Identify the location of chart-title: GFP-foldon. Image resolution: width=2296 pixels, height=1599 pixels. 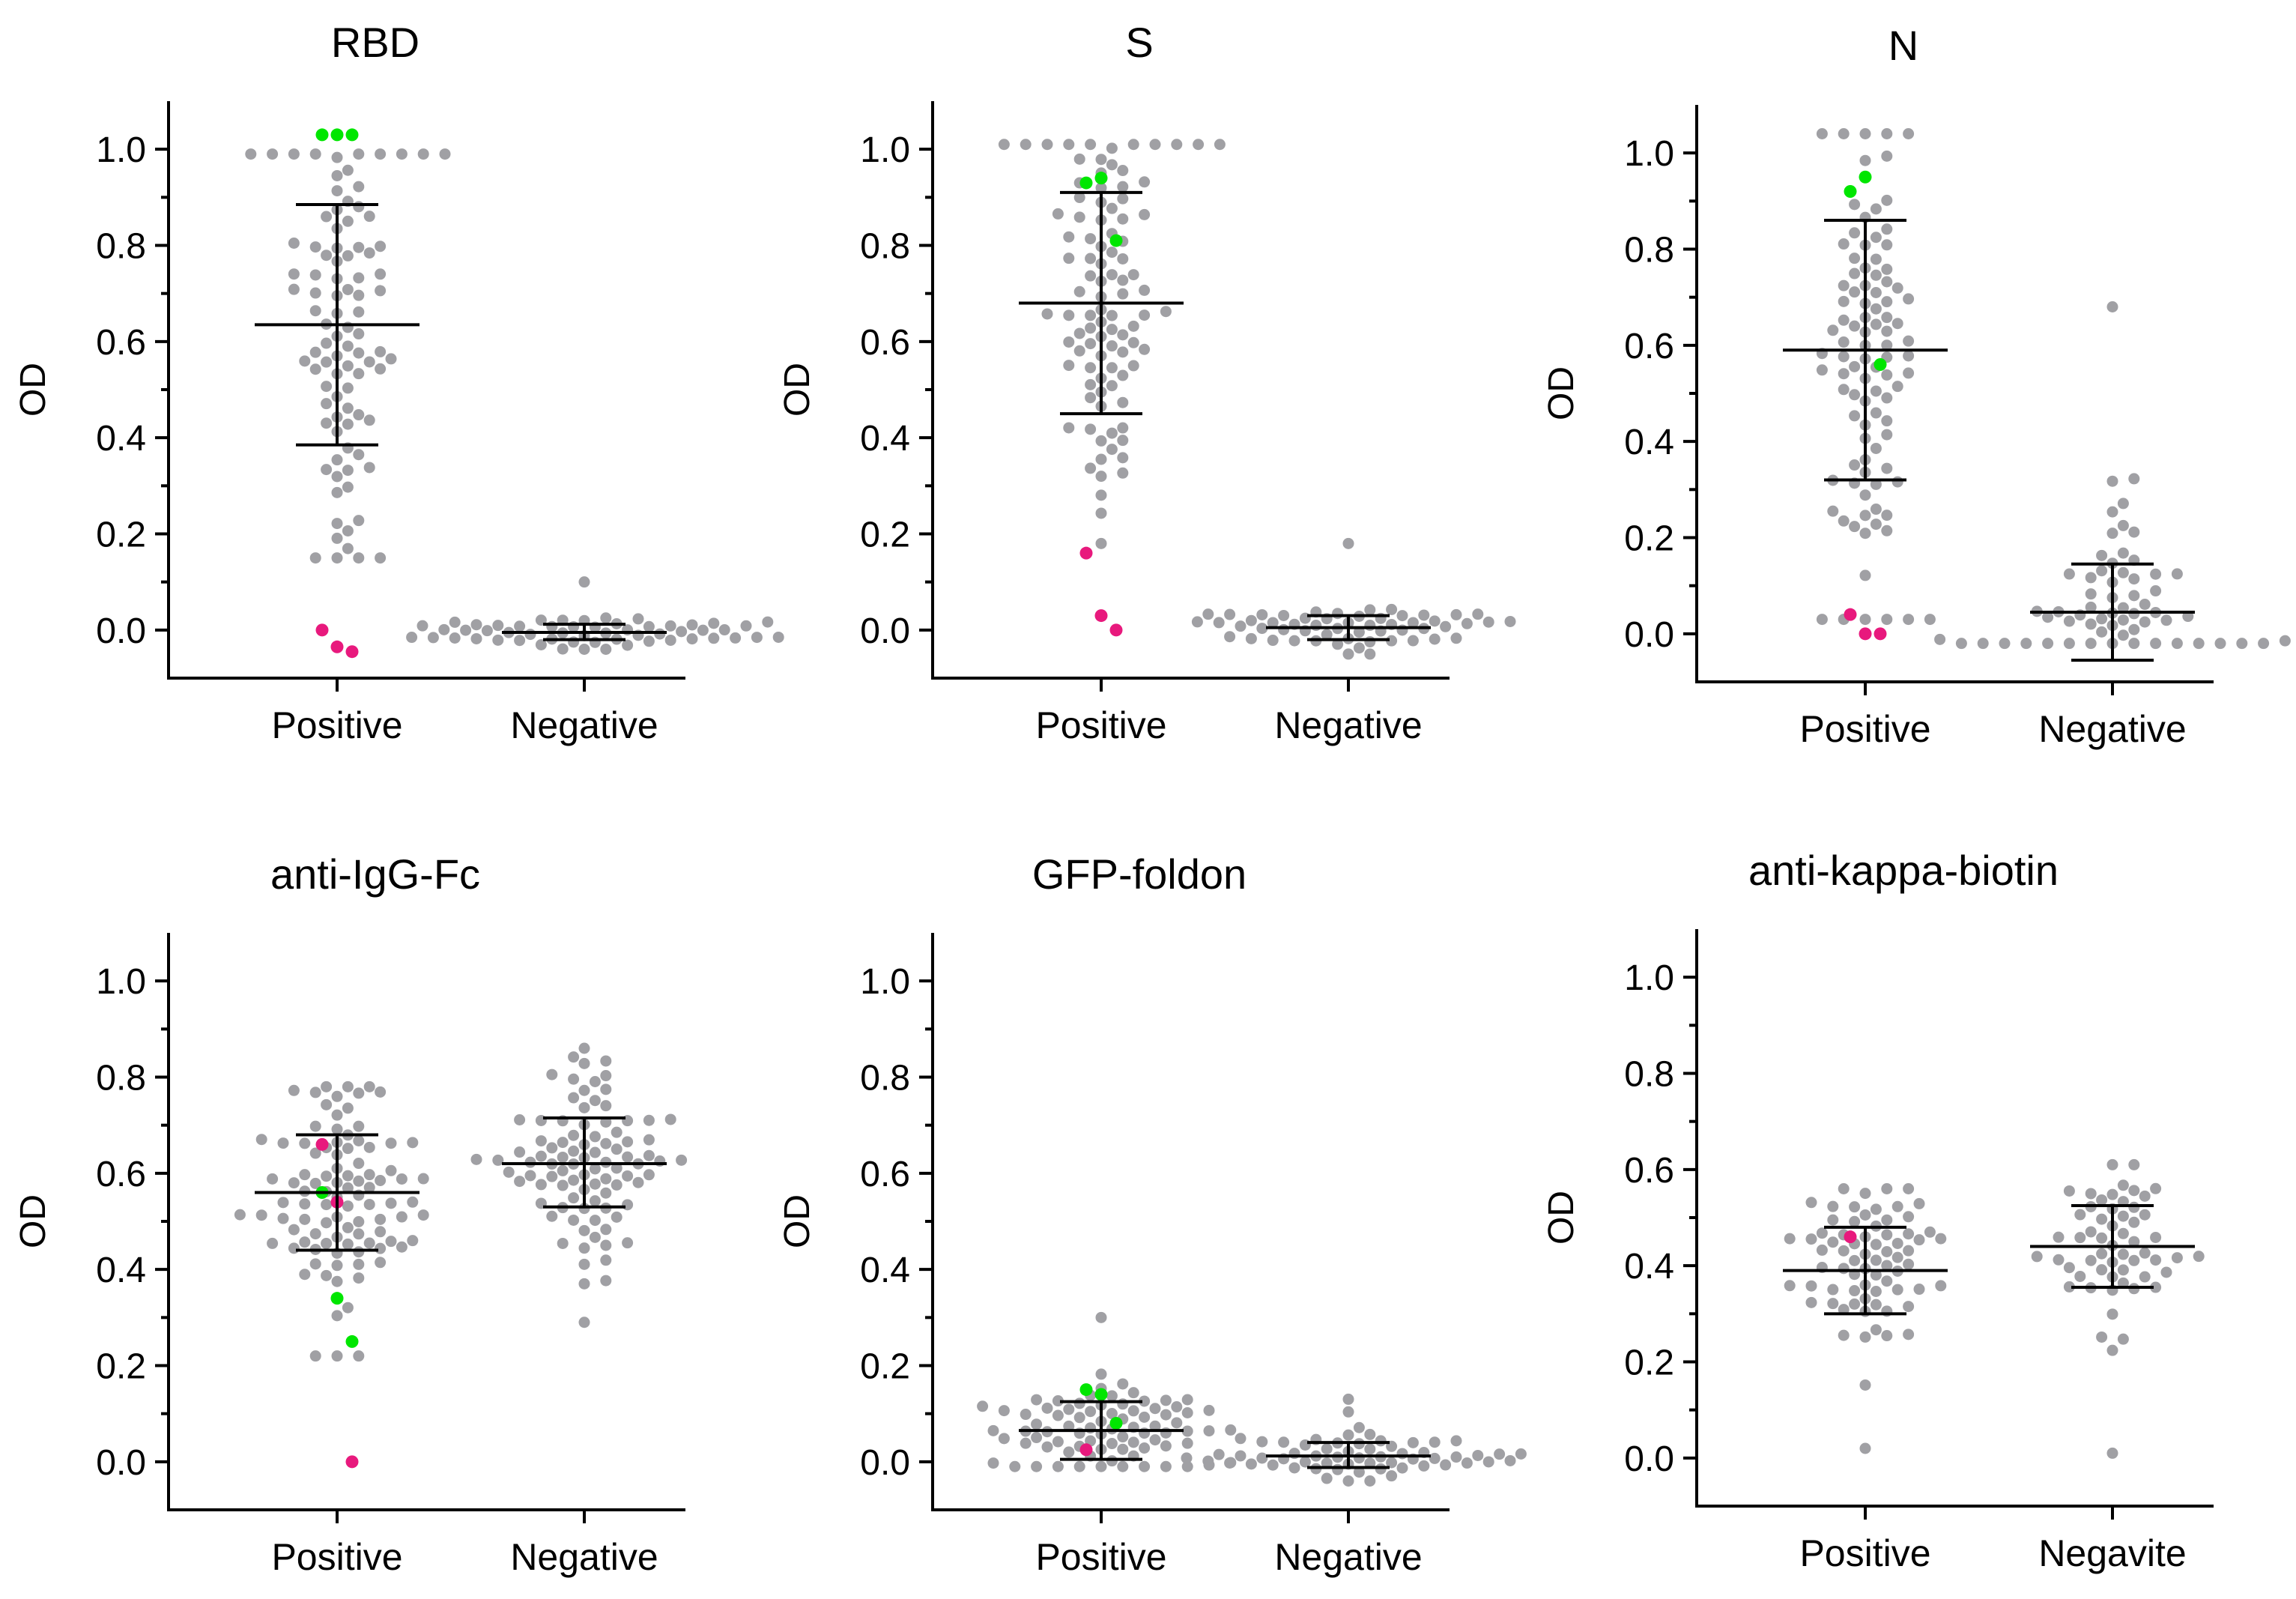
(1139, 874).